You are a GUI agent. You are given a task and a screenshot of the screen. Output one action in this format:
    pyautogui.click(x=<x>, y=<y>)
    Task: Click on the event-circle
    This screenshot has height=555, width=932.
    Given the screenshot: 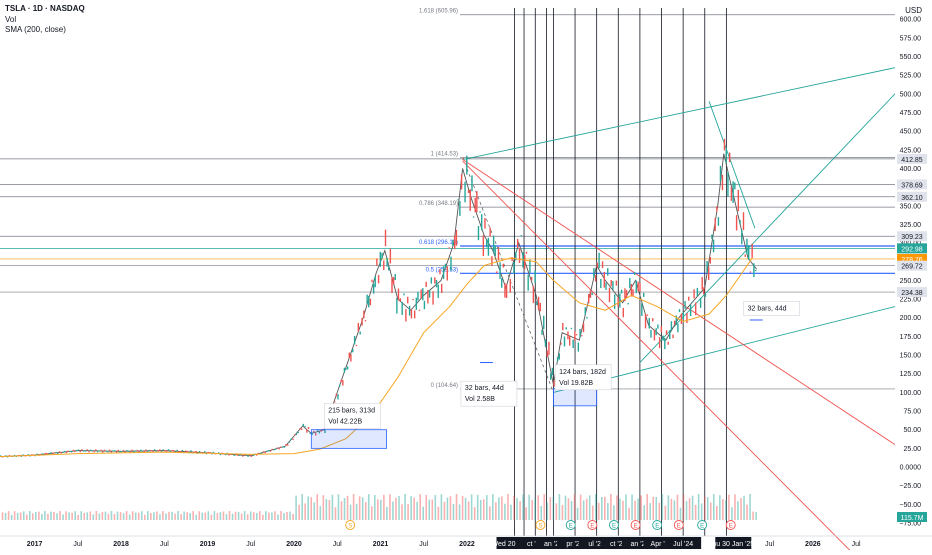 What is the action you would take?
    pyautogui.click(x=350, y=525)
    